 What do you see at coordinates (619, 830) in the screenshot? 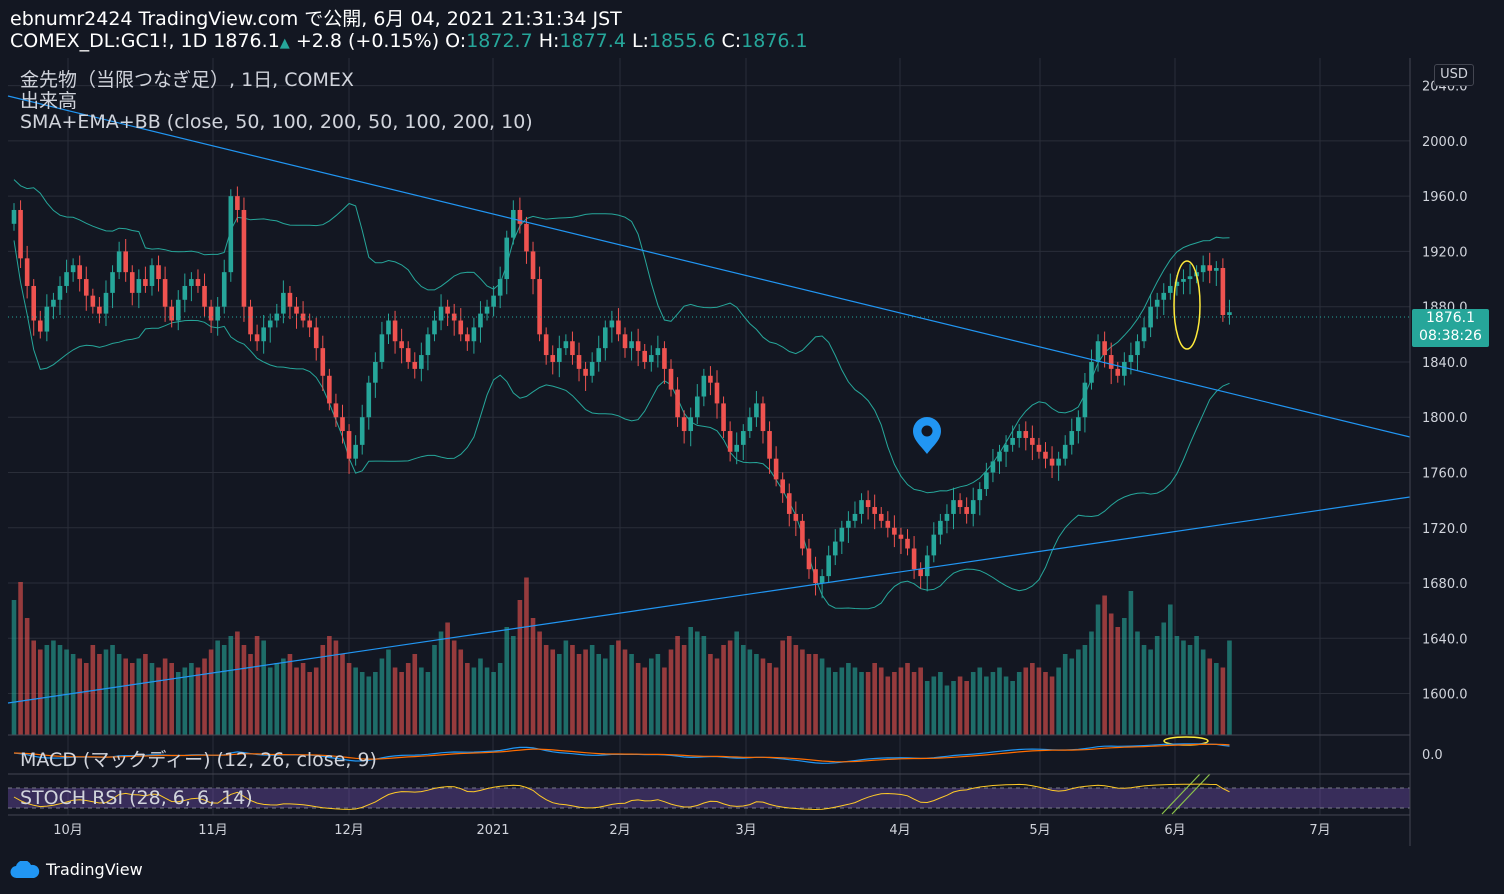
I see `time-tick-label: 2月` at bounding box center [619, 830].